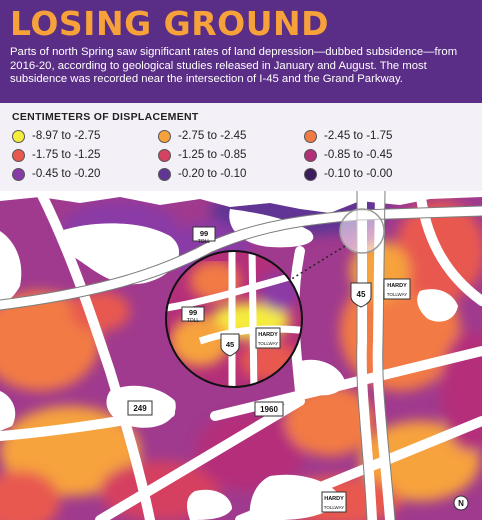 This screenshot has width=482, height=525. What do you see at coordinates (358, 136) in the screenshot?
I see `legend-label: -2.45 to -1.75` at bounding box center [358, 136].